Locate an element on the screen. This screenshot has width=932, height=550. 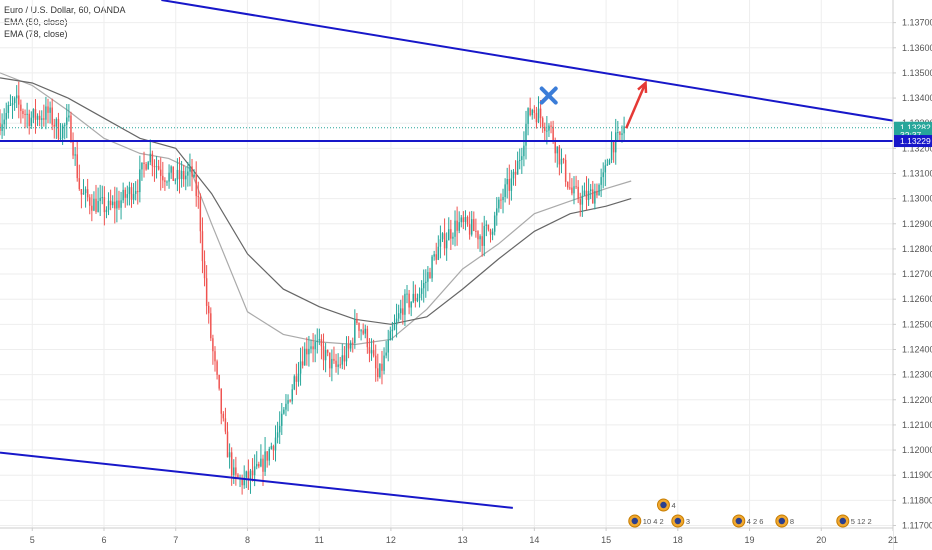
price-tick-label: 1.13400 is located at coordinates (917, 98).